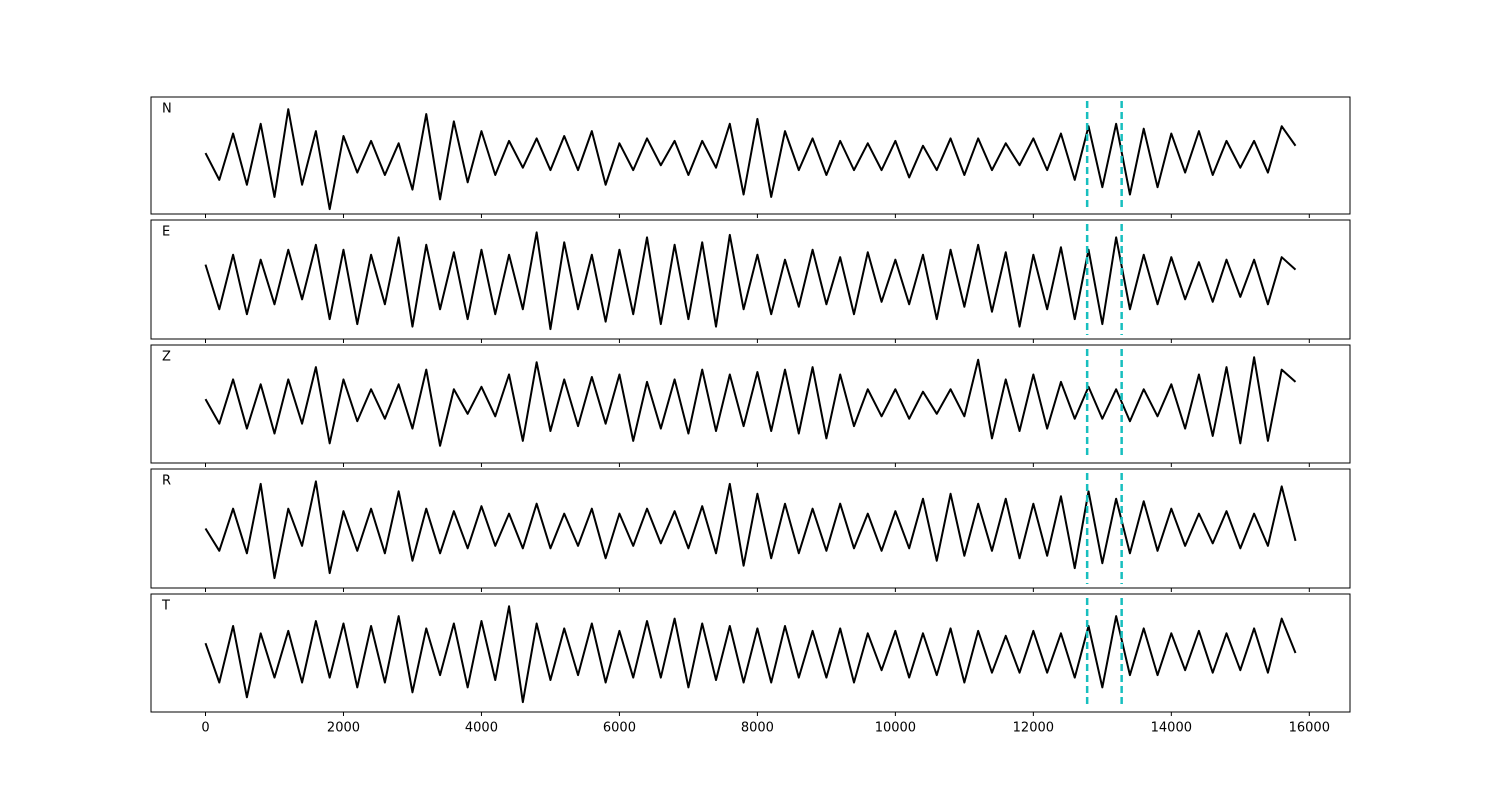  Describe the element at coordinates (1171, 728) in the screenshot. I see `x-tick-label: 14000` at that location.